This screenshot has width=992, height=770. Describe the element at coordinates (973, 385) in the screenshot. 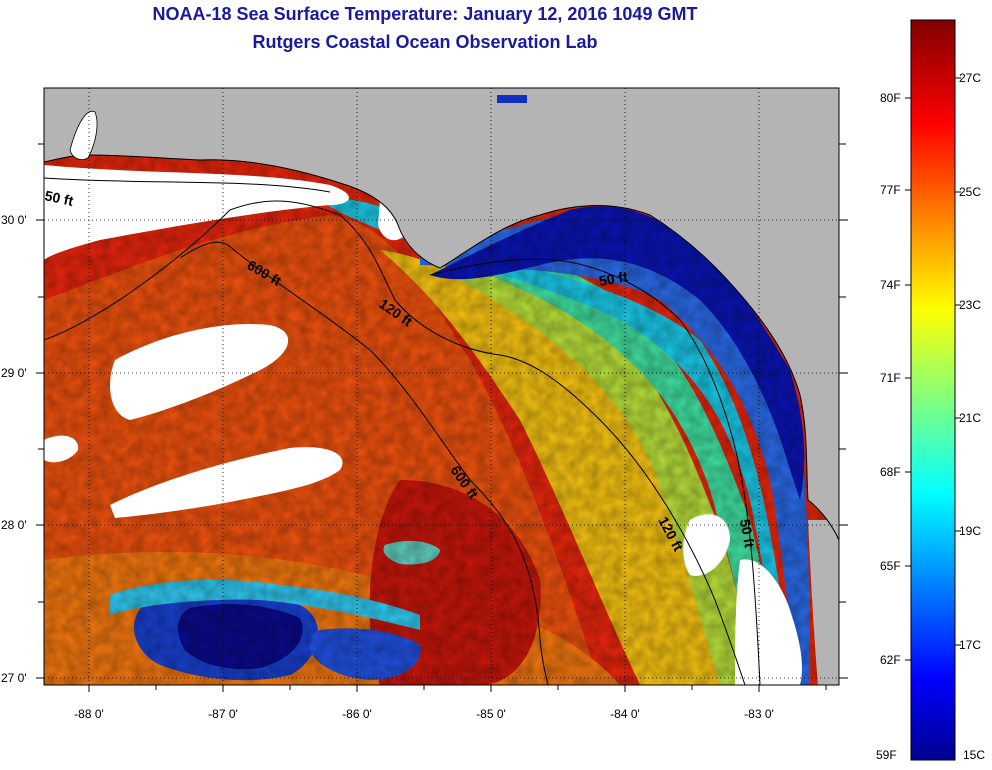

I see `colorbar-c-labels: 27C 25C 23C 21C 19C 17C 15C` at that location.